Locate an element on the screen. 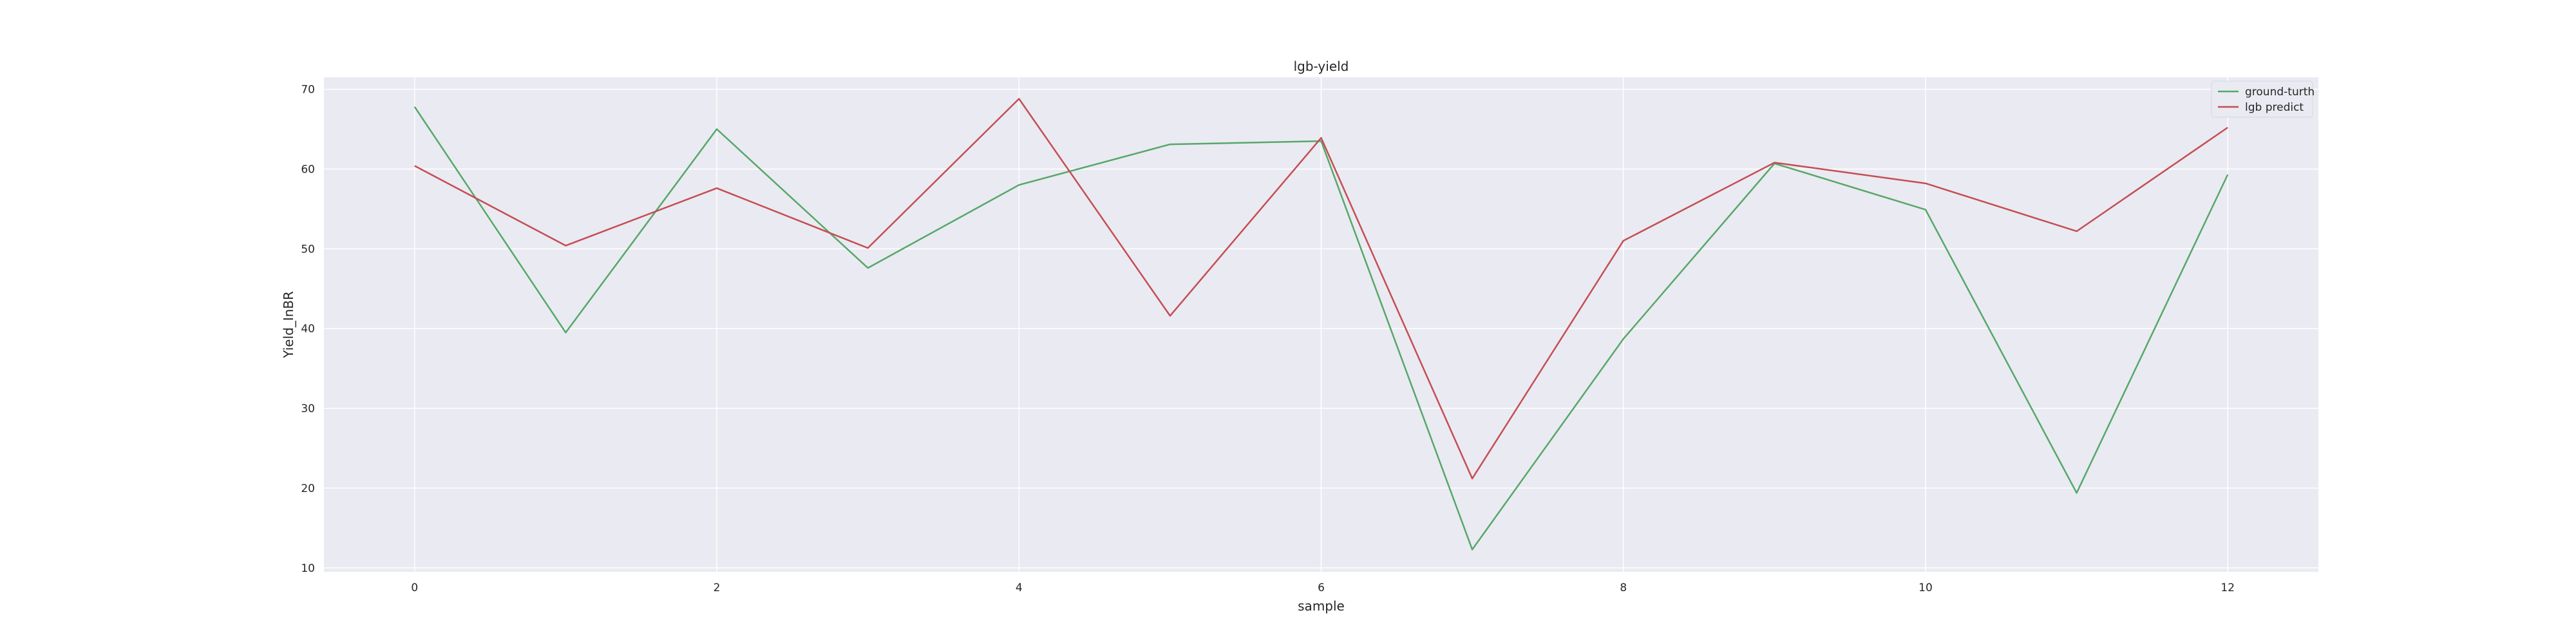  x-tick-label: 8 is located at coordinates (1624, 588).